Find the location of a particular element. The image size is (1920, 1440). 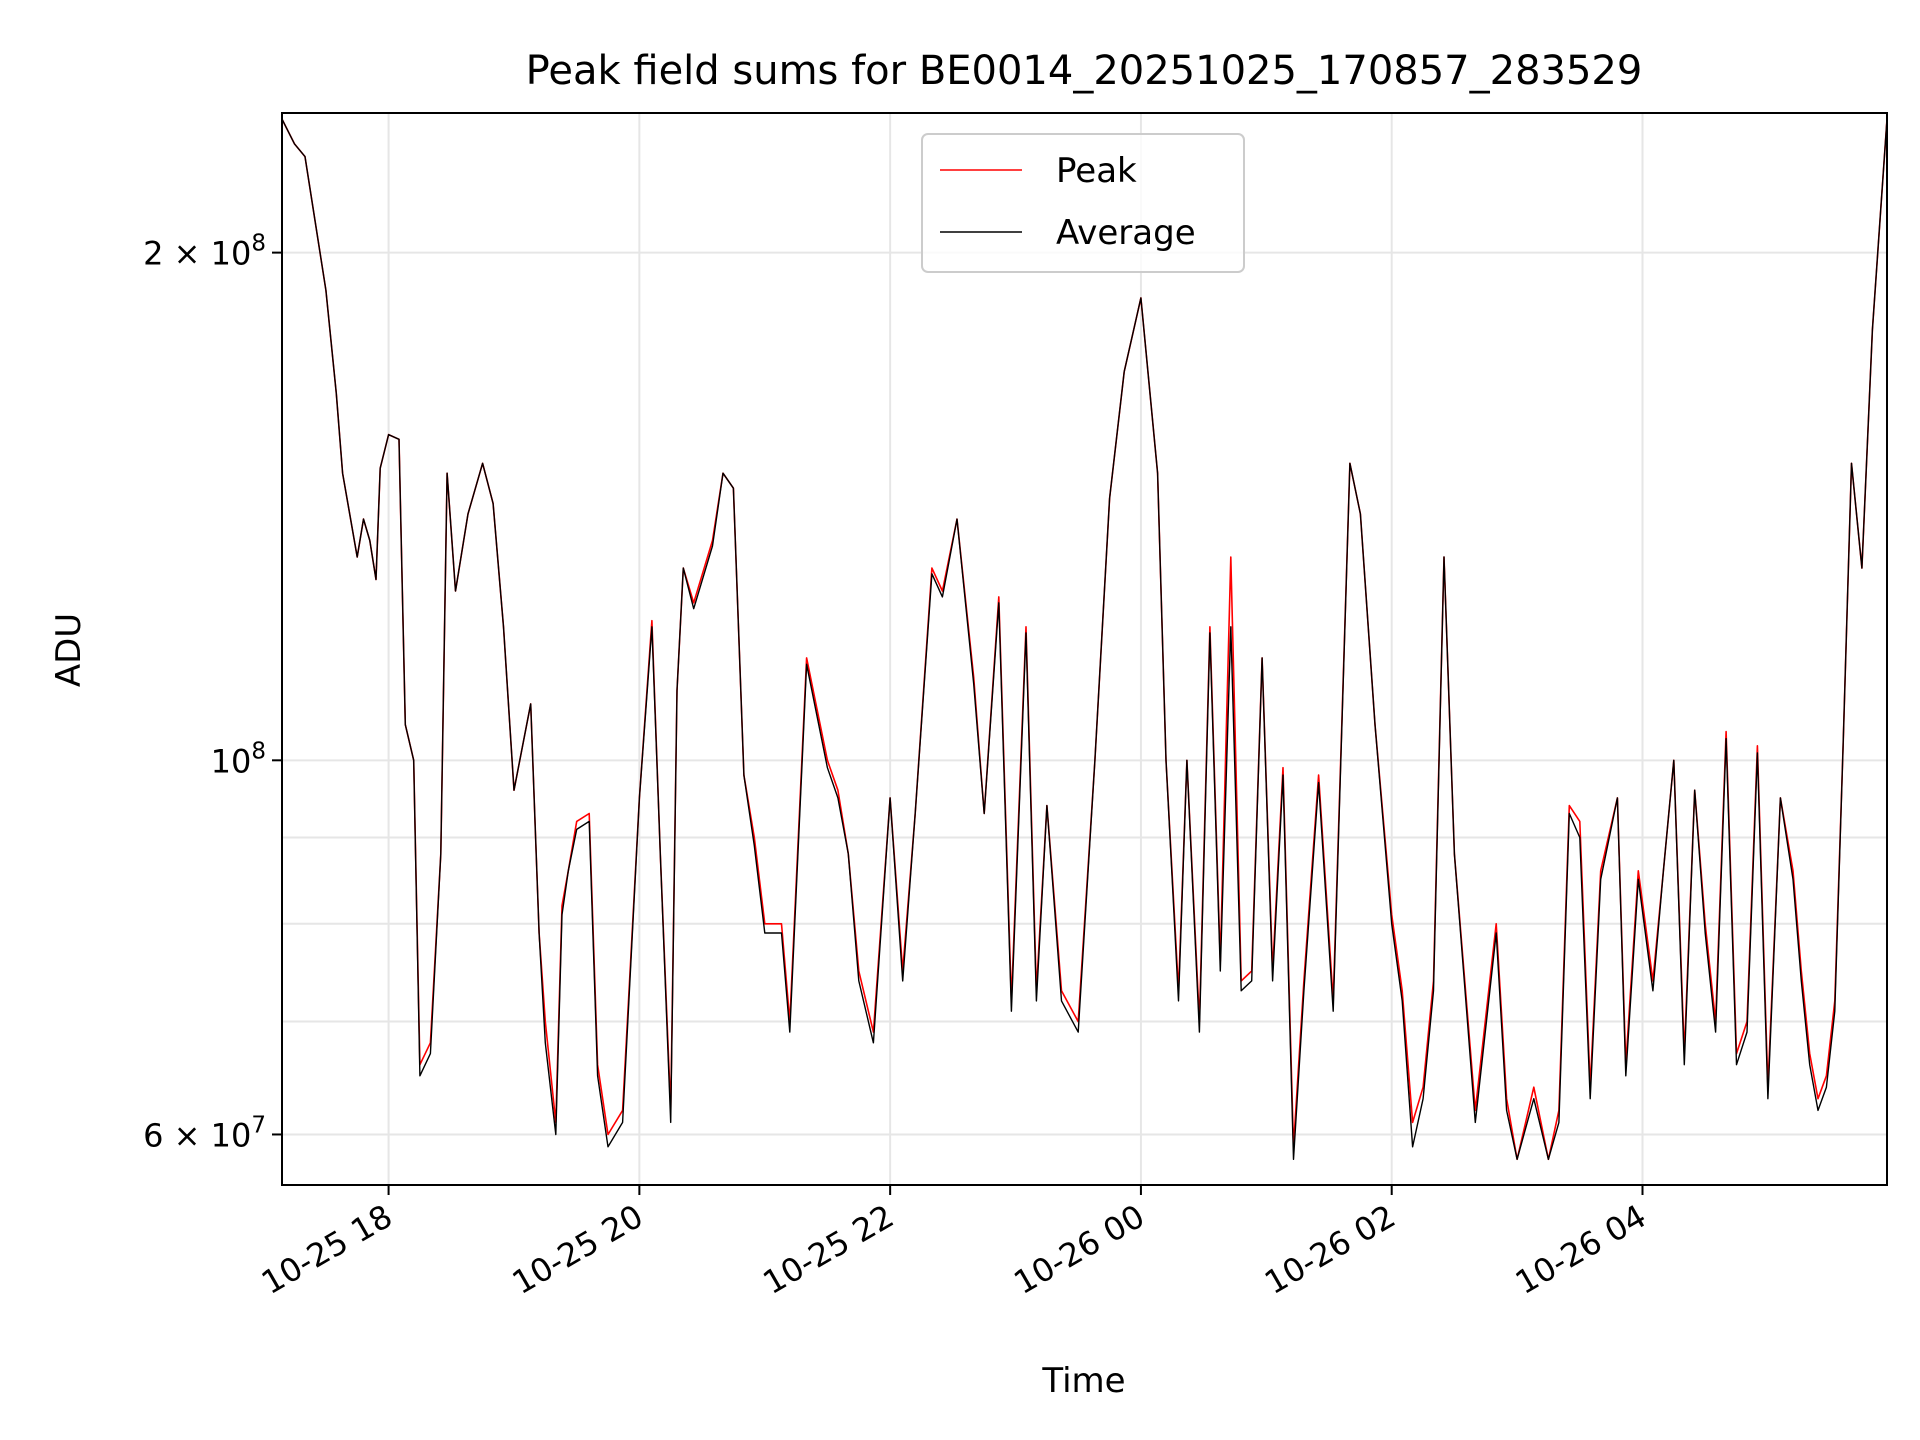

legend-label-peak: Peak is located at coordinates (1096, 171).